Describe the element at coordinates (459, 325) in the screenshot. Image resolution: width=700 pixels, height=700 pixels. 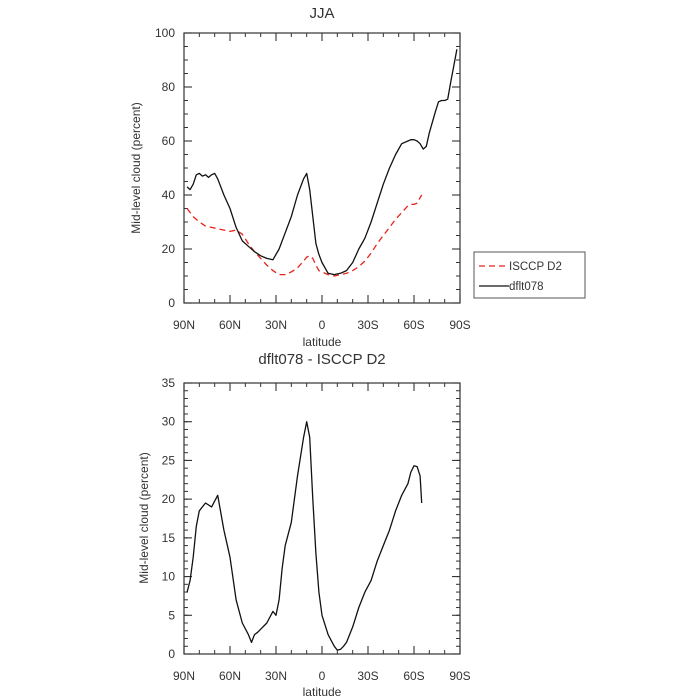
I see `top-x-tick-label: 90S` at that location.